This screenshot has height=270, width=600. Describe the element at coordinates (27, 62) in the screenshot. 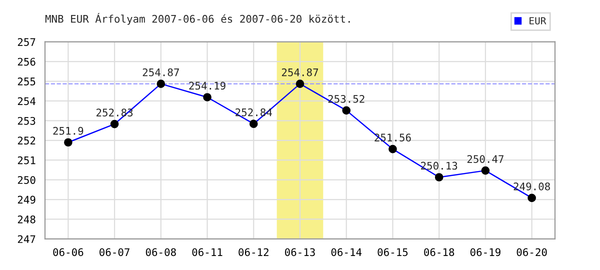

I see `y-tick-label: 256` at that location.